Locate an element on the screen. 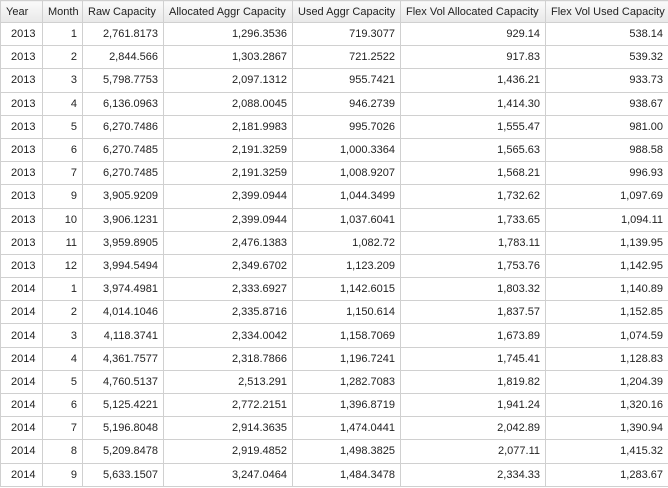 Image resolution: width=668 pixels, height=488 pixels. table-cell: 1,732.62 is located at coordinates (473, 196).